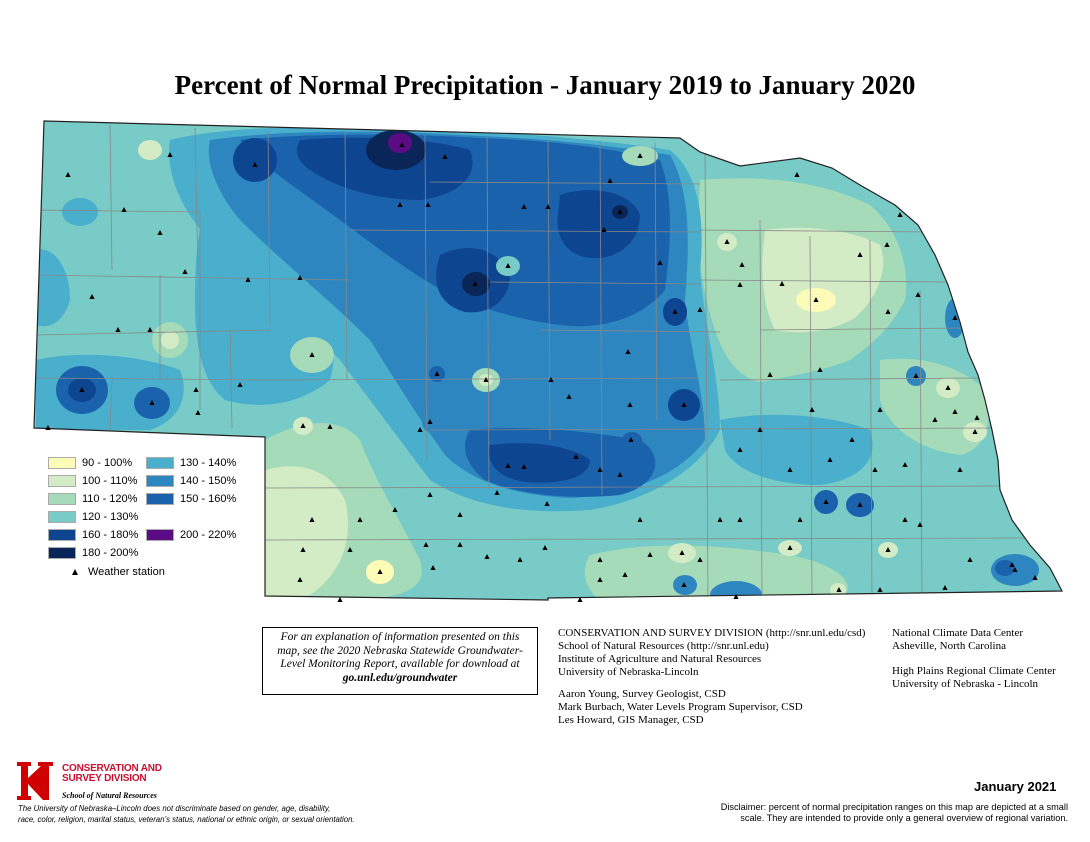  Describe the element at coordinates (93, 535) in the screenshot. I see `legend-item-160-180: 160 - 180%` at that location.